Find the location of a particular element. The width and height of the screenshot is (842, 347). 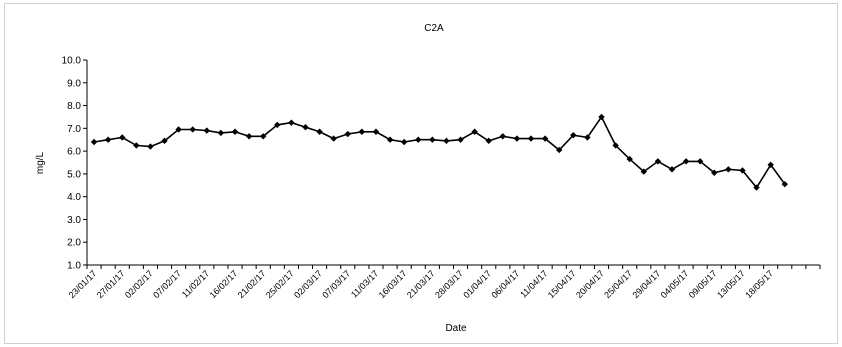

x-tick-label: 25/04/17 is located at coordinates (618, 284).